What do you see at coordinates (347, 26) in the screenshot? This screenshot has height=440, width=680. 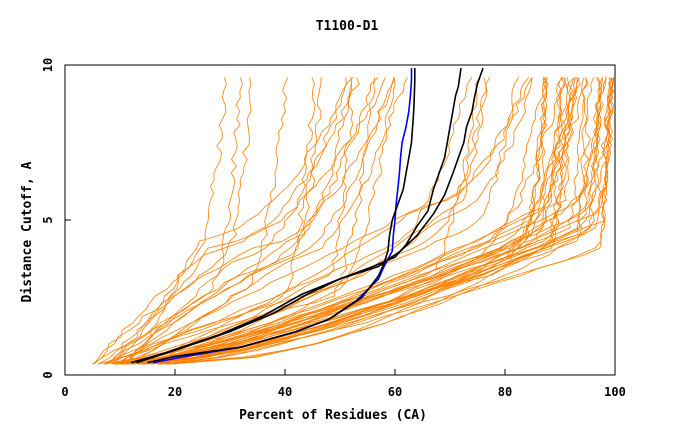 I see `chart-title: T1100-D1` at bounding box center [347, 26].